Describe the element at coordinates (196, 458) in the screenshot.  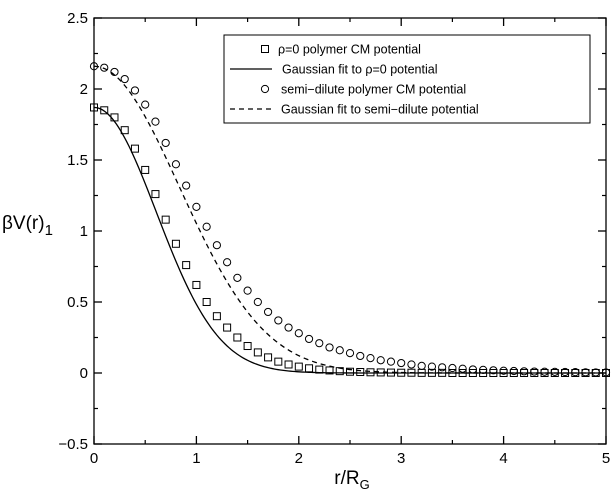
I see `x-tick-label: 1` at that location.